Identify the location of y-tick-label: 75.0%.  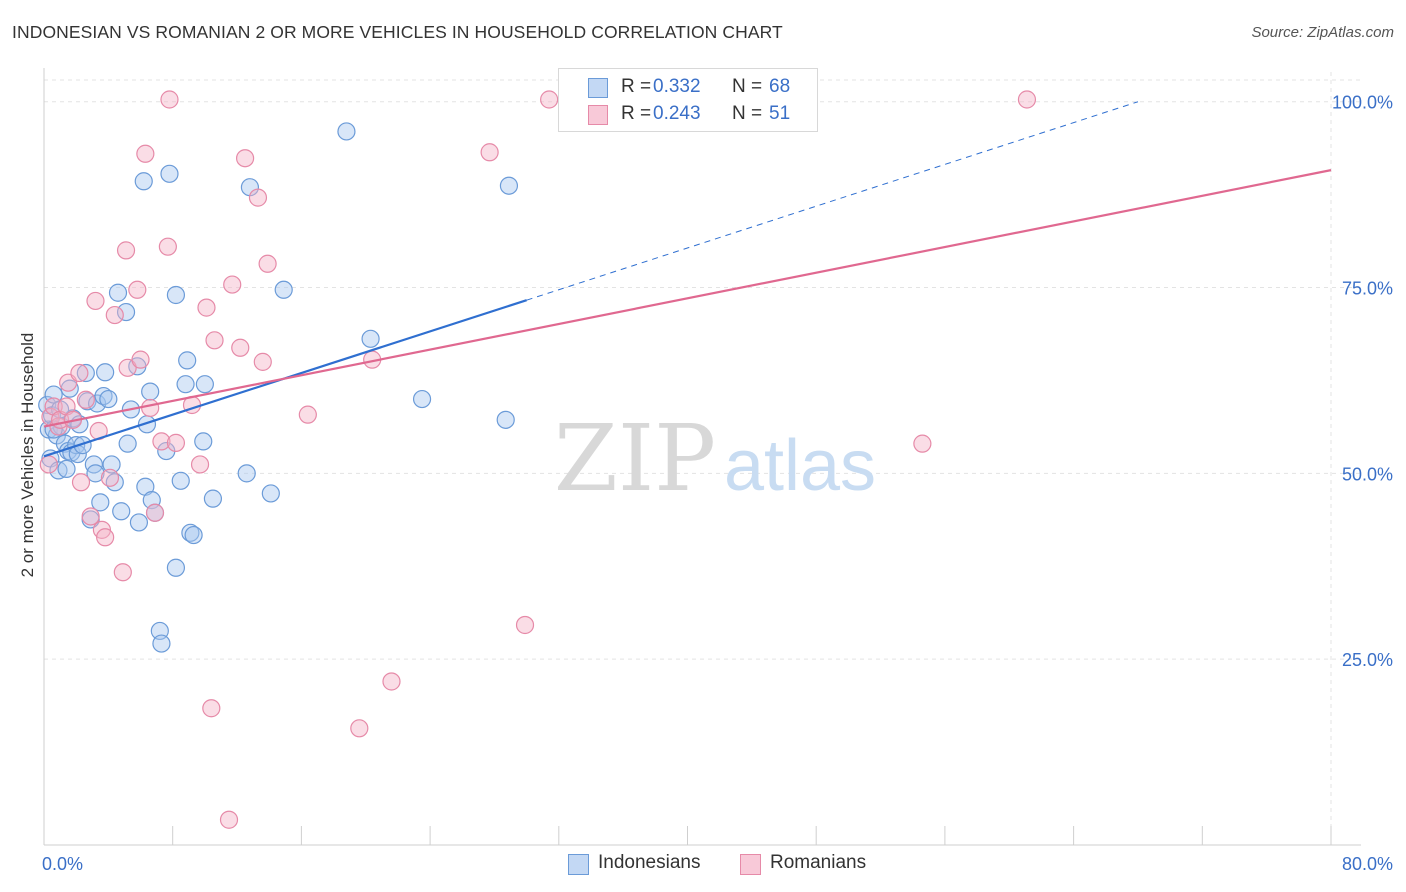
(1367, 289).